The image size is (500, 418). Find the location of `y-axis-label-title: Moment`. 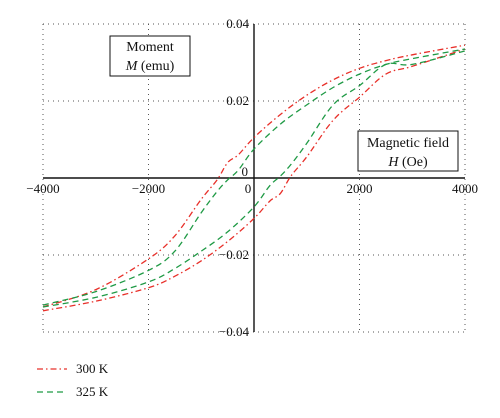

y-axis-label-title: Moment is located at coordinates (150, 47).